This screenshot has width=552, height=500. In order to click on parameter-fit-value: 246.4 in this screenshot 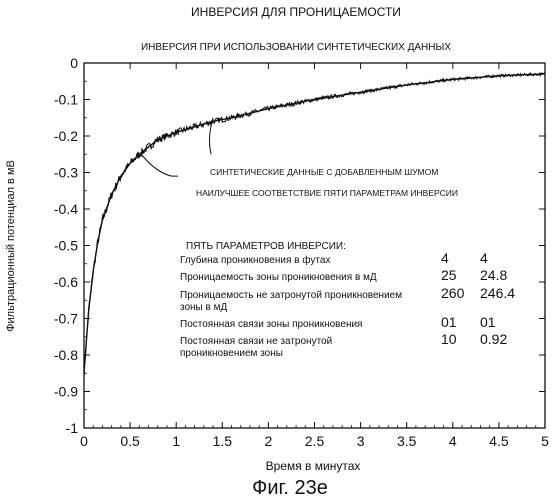, I will do `click(497, 293)`.